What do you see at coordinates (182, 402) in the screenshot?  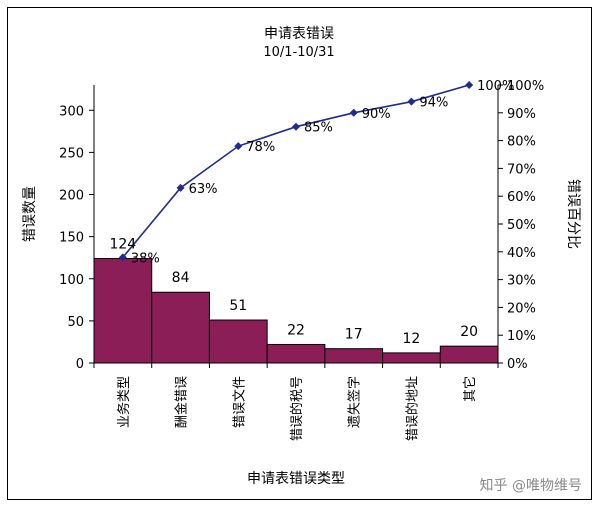 I see `x-tick-label: 酬金错误` at bounding box center [182, 402].